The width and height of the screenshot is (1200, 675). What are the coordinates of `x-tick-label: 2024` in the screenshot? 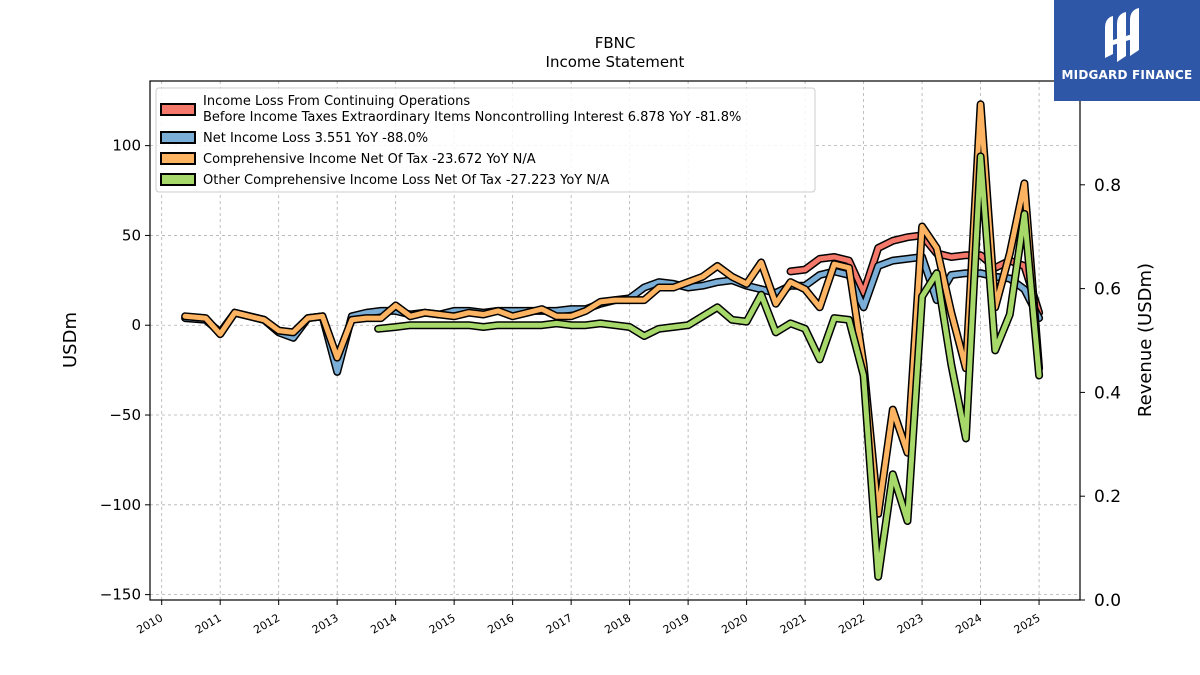 It's located at (968, 623).